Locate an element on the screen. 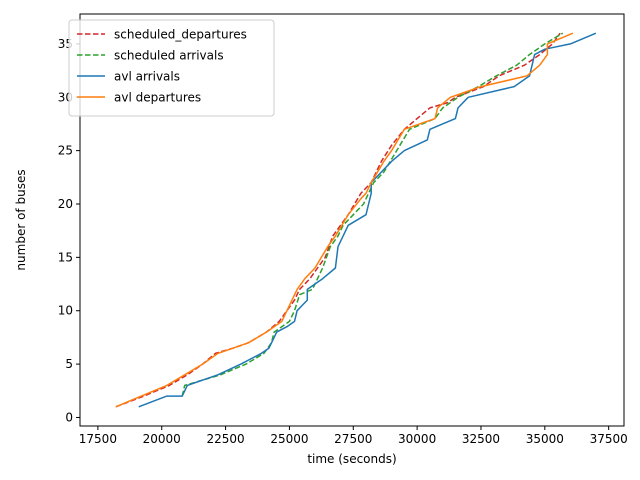  x-tick-label: 35000 is located at coordinates (545, 439).